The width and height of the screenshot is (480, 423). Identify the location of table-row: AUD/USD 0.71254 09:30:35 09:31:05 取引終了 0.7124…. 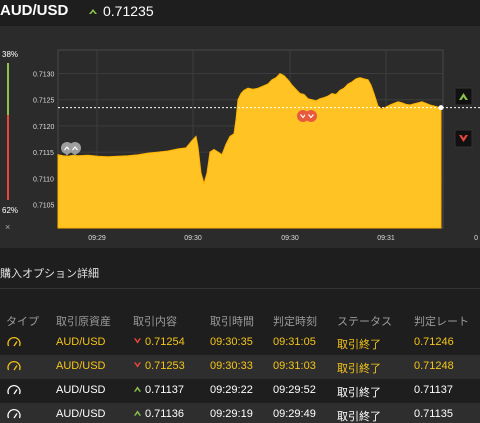
(240, 343).